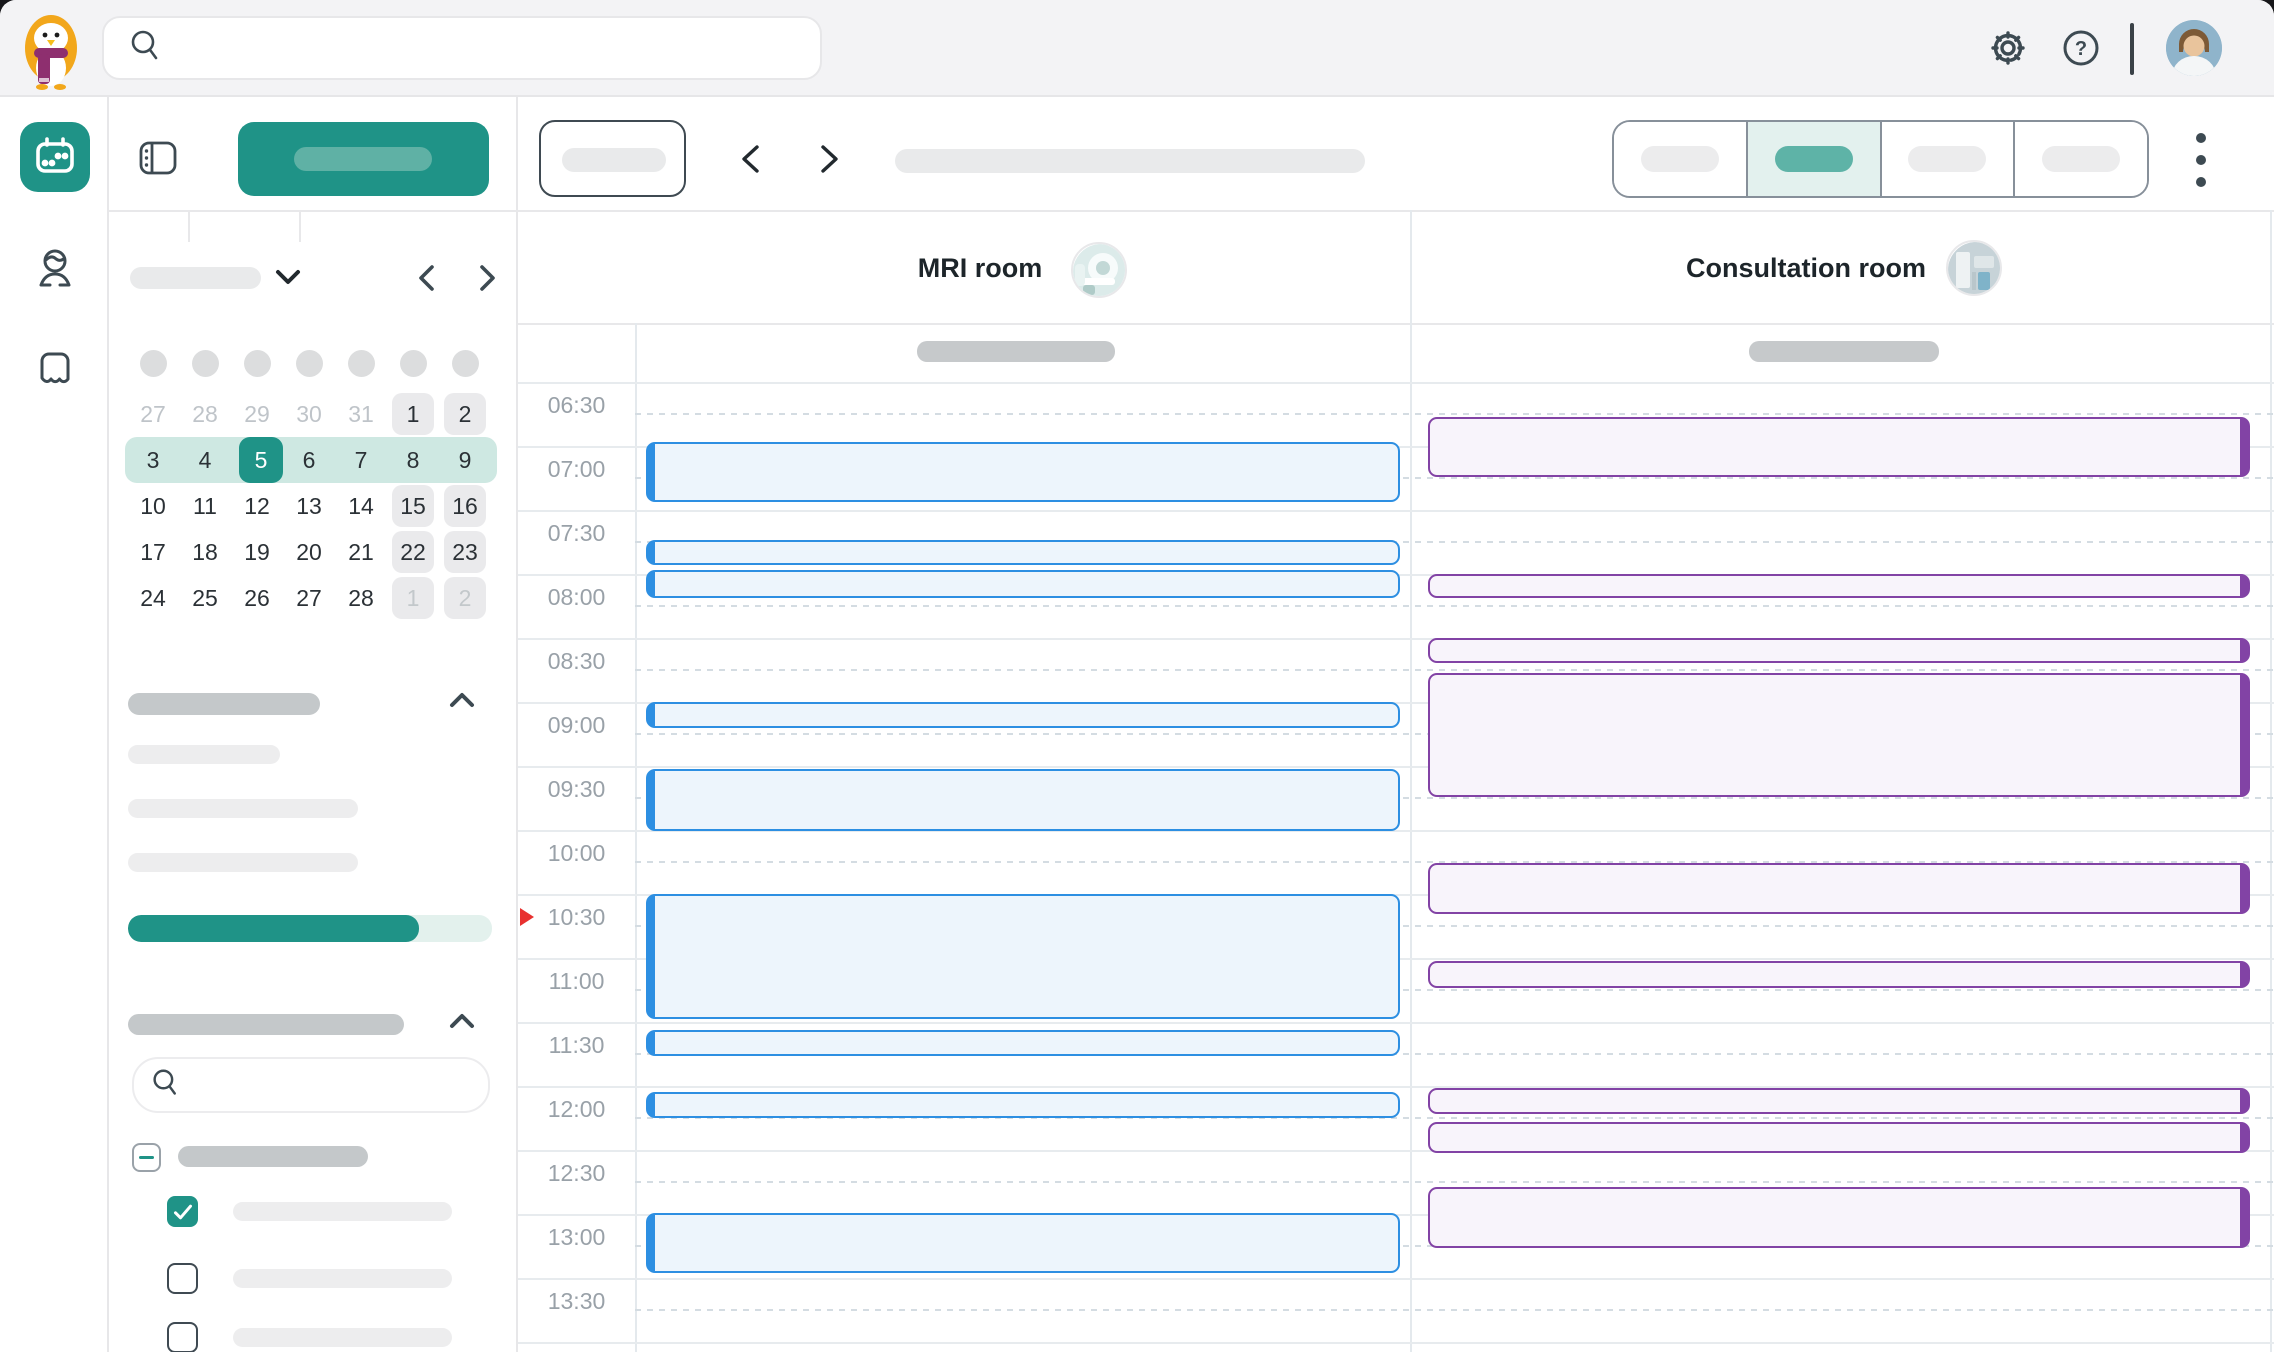 Image resolution: width=2274 pixels, height=1352 pixels. I want to click on next-day-button, so click(830, 160).